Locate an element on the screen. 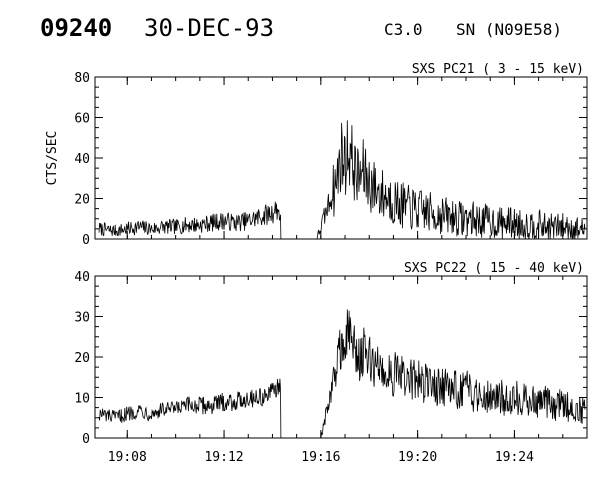 The height and width of the screenshot is (480, 600). y-tick-label: 10 is located at coordinates (82, 399).